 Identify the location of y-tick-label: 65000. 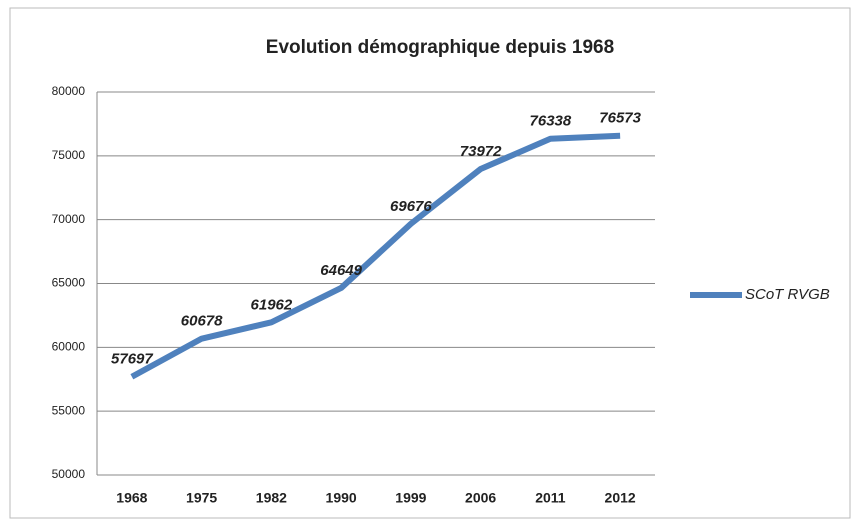
(69, 283).